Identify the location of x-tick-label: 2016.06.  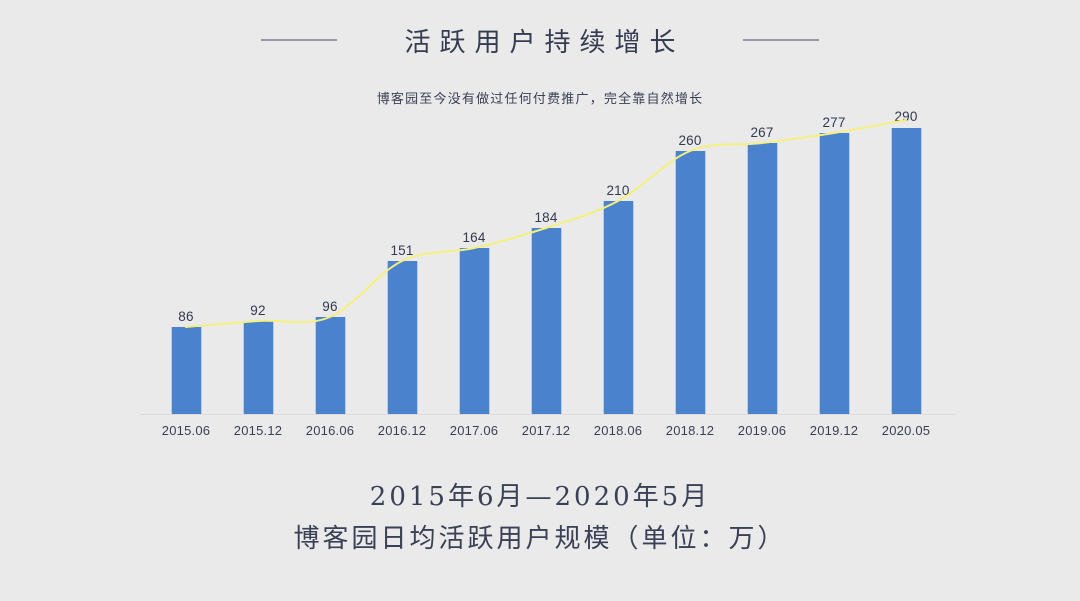
(330, 430).